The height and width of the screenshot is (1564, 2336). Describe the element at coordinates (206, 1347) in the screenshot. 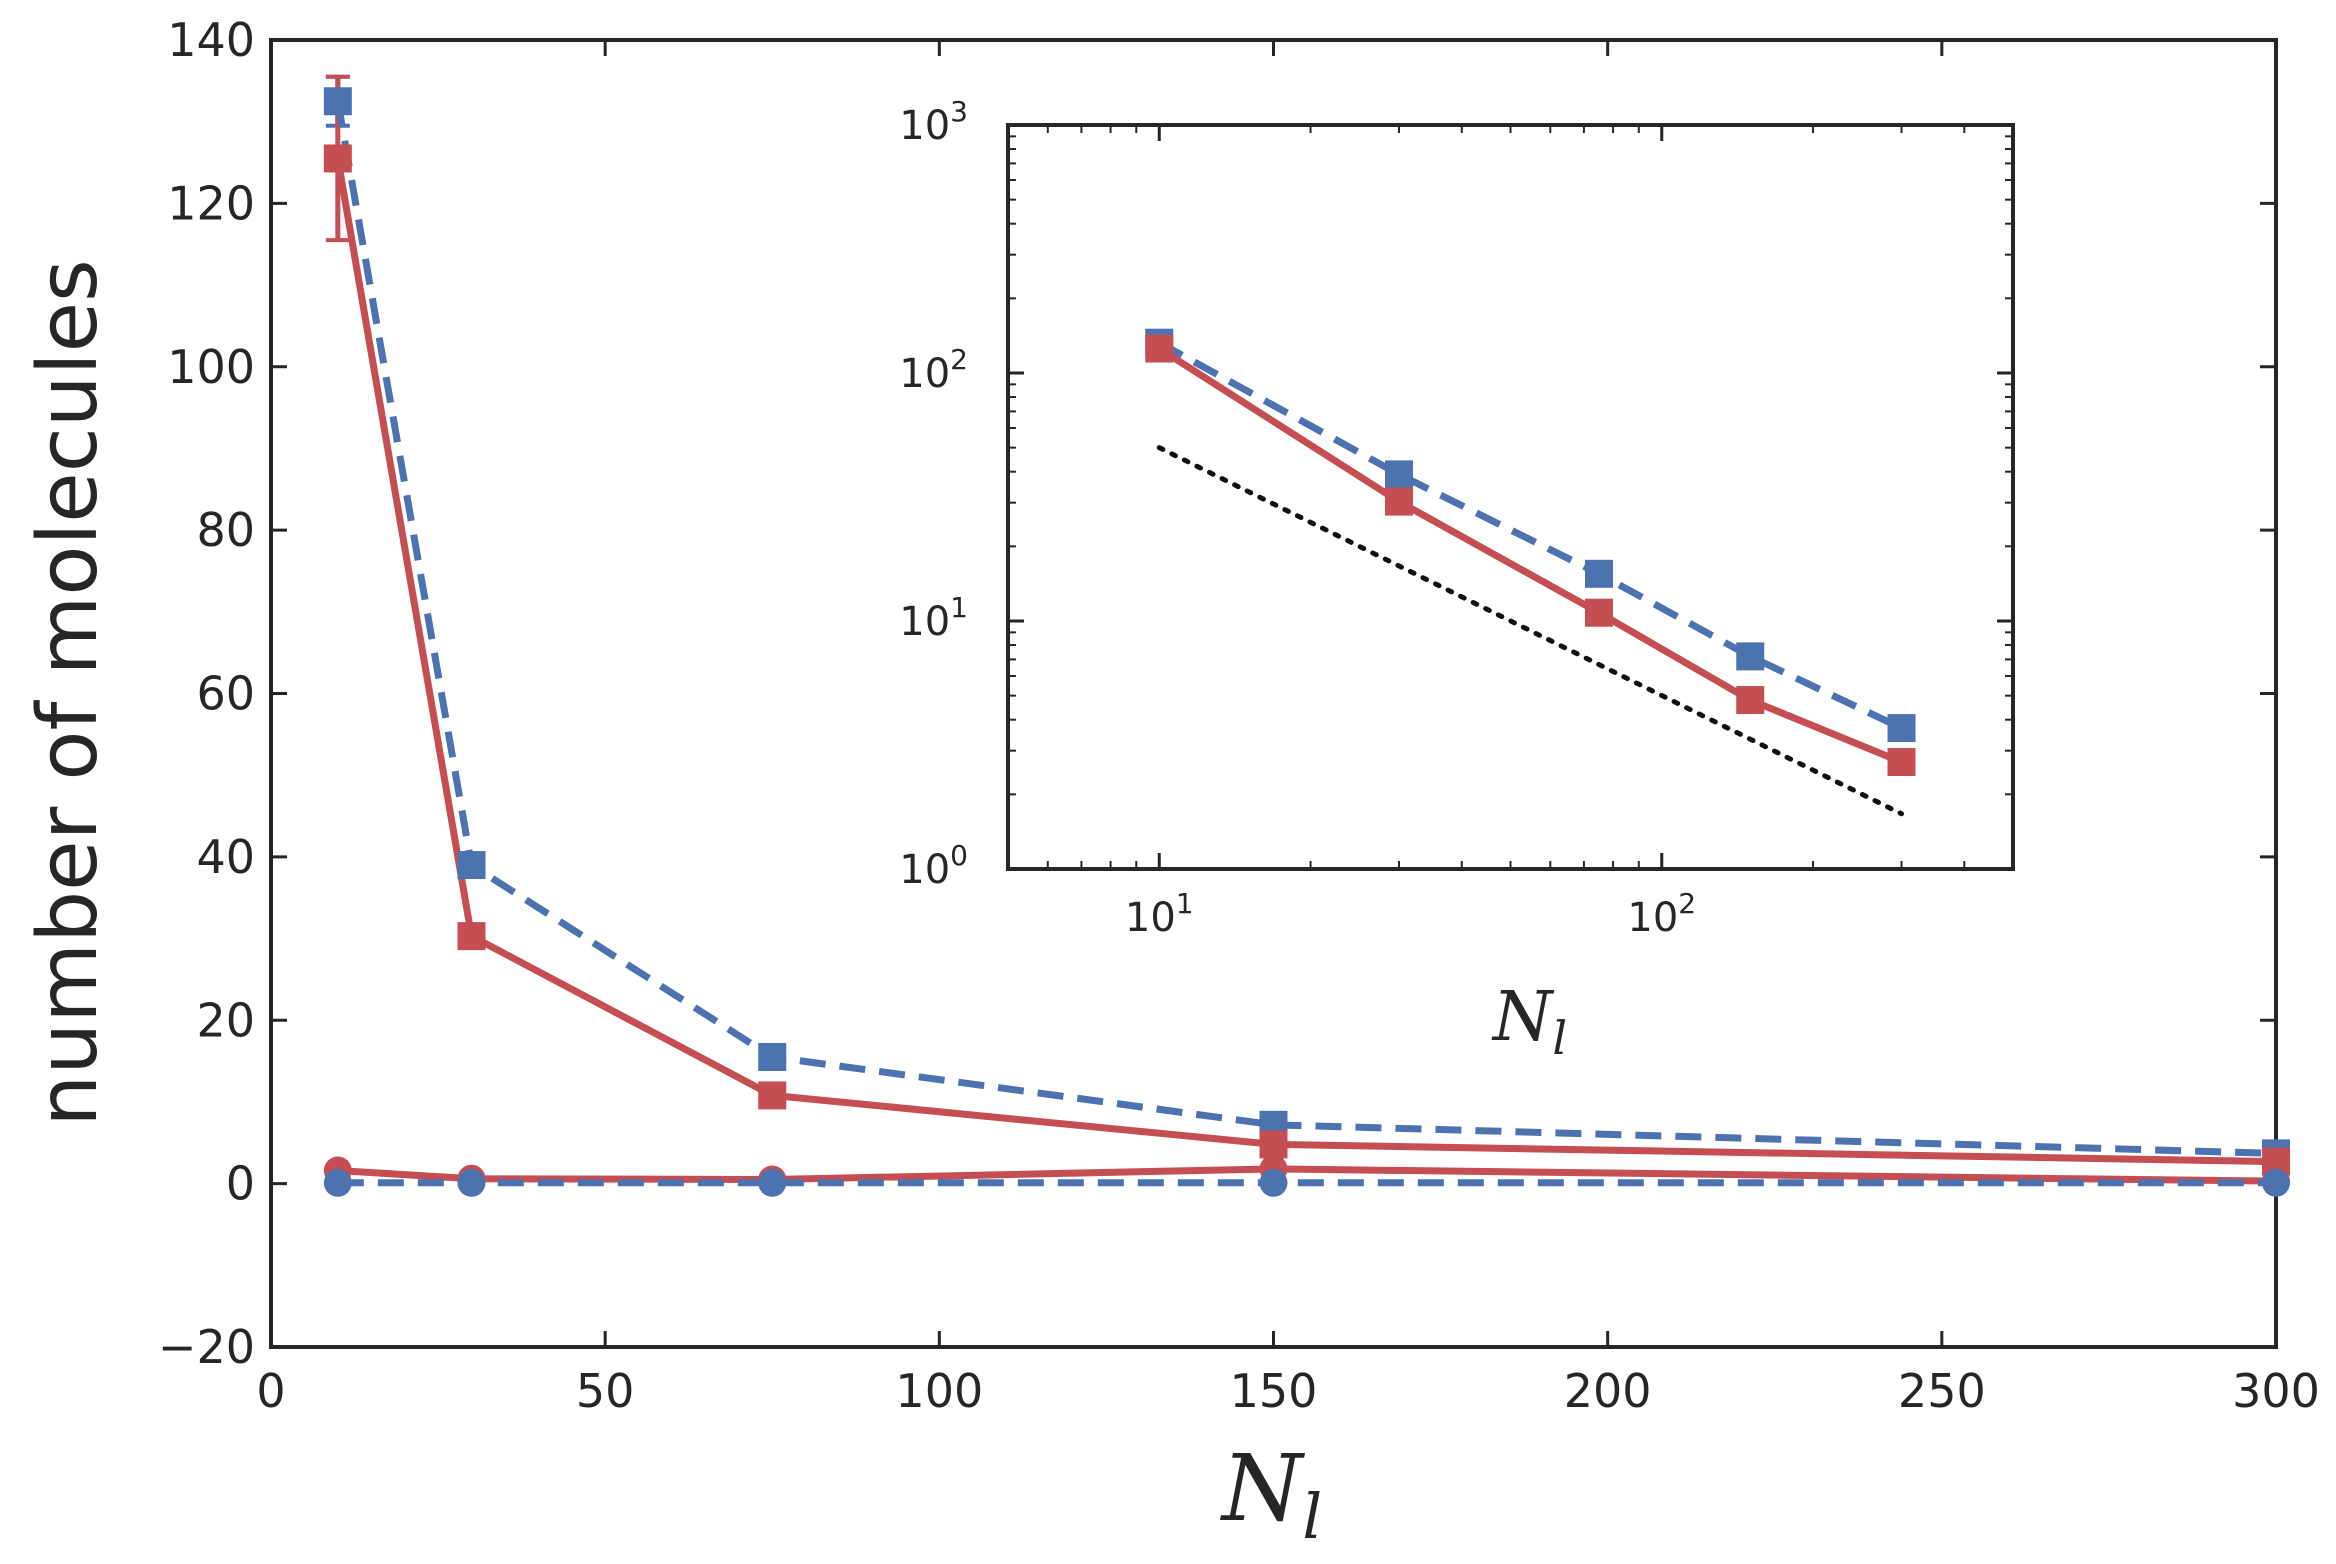

I see `y-tick-label: −20` at that location.